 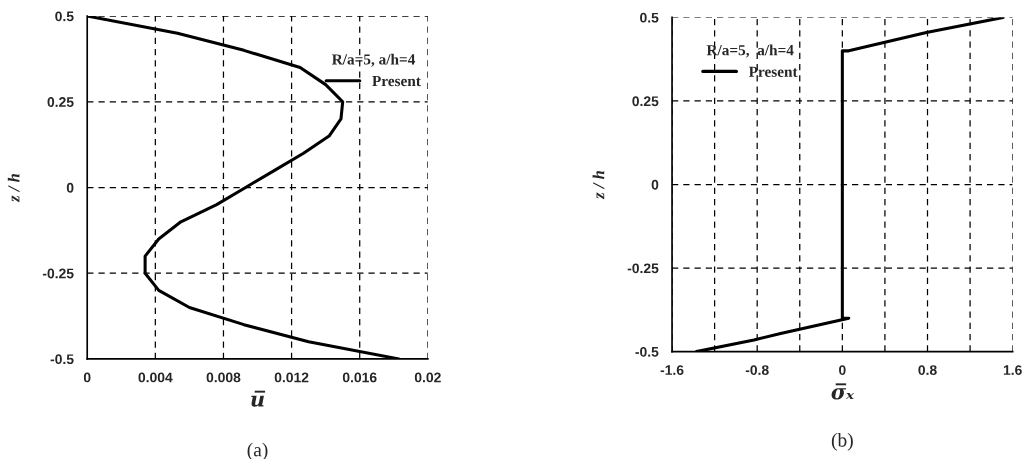 I want to click on x-tick-label: 1.6, so click(x=1012, y=370).